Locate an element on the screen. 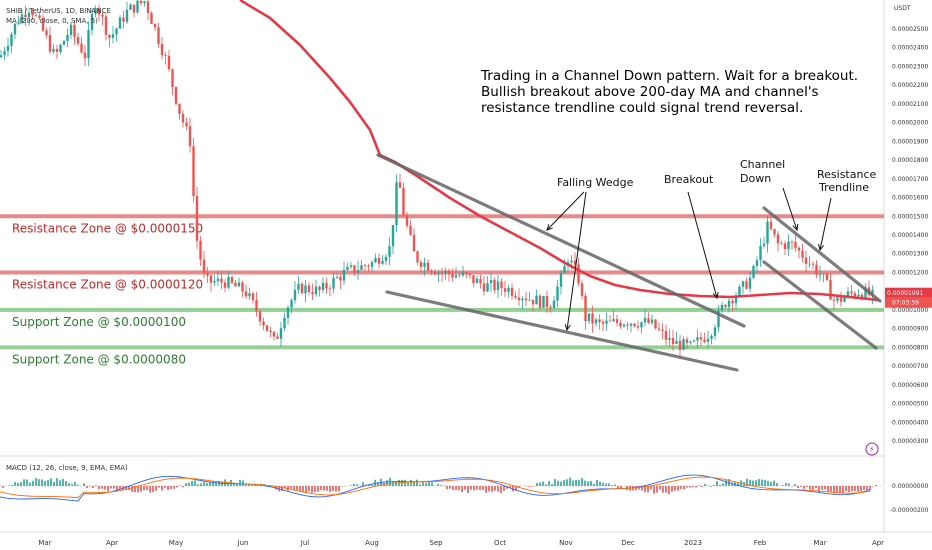  time-tick-label: Oct is located at coordinates (500, 543).